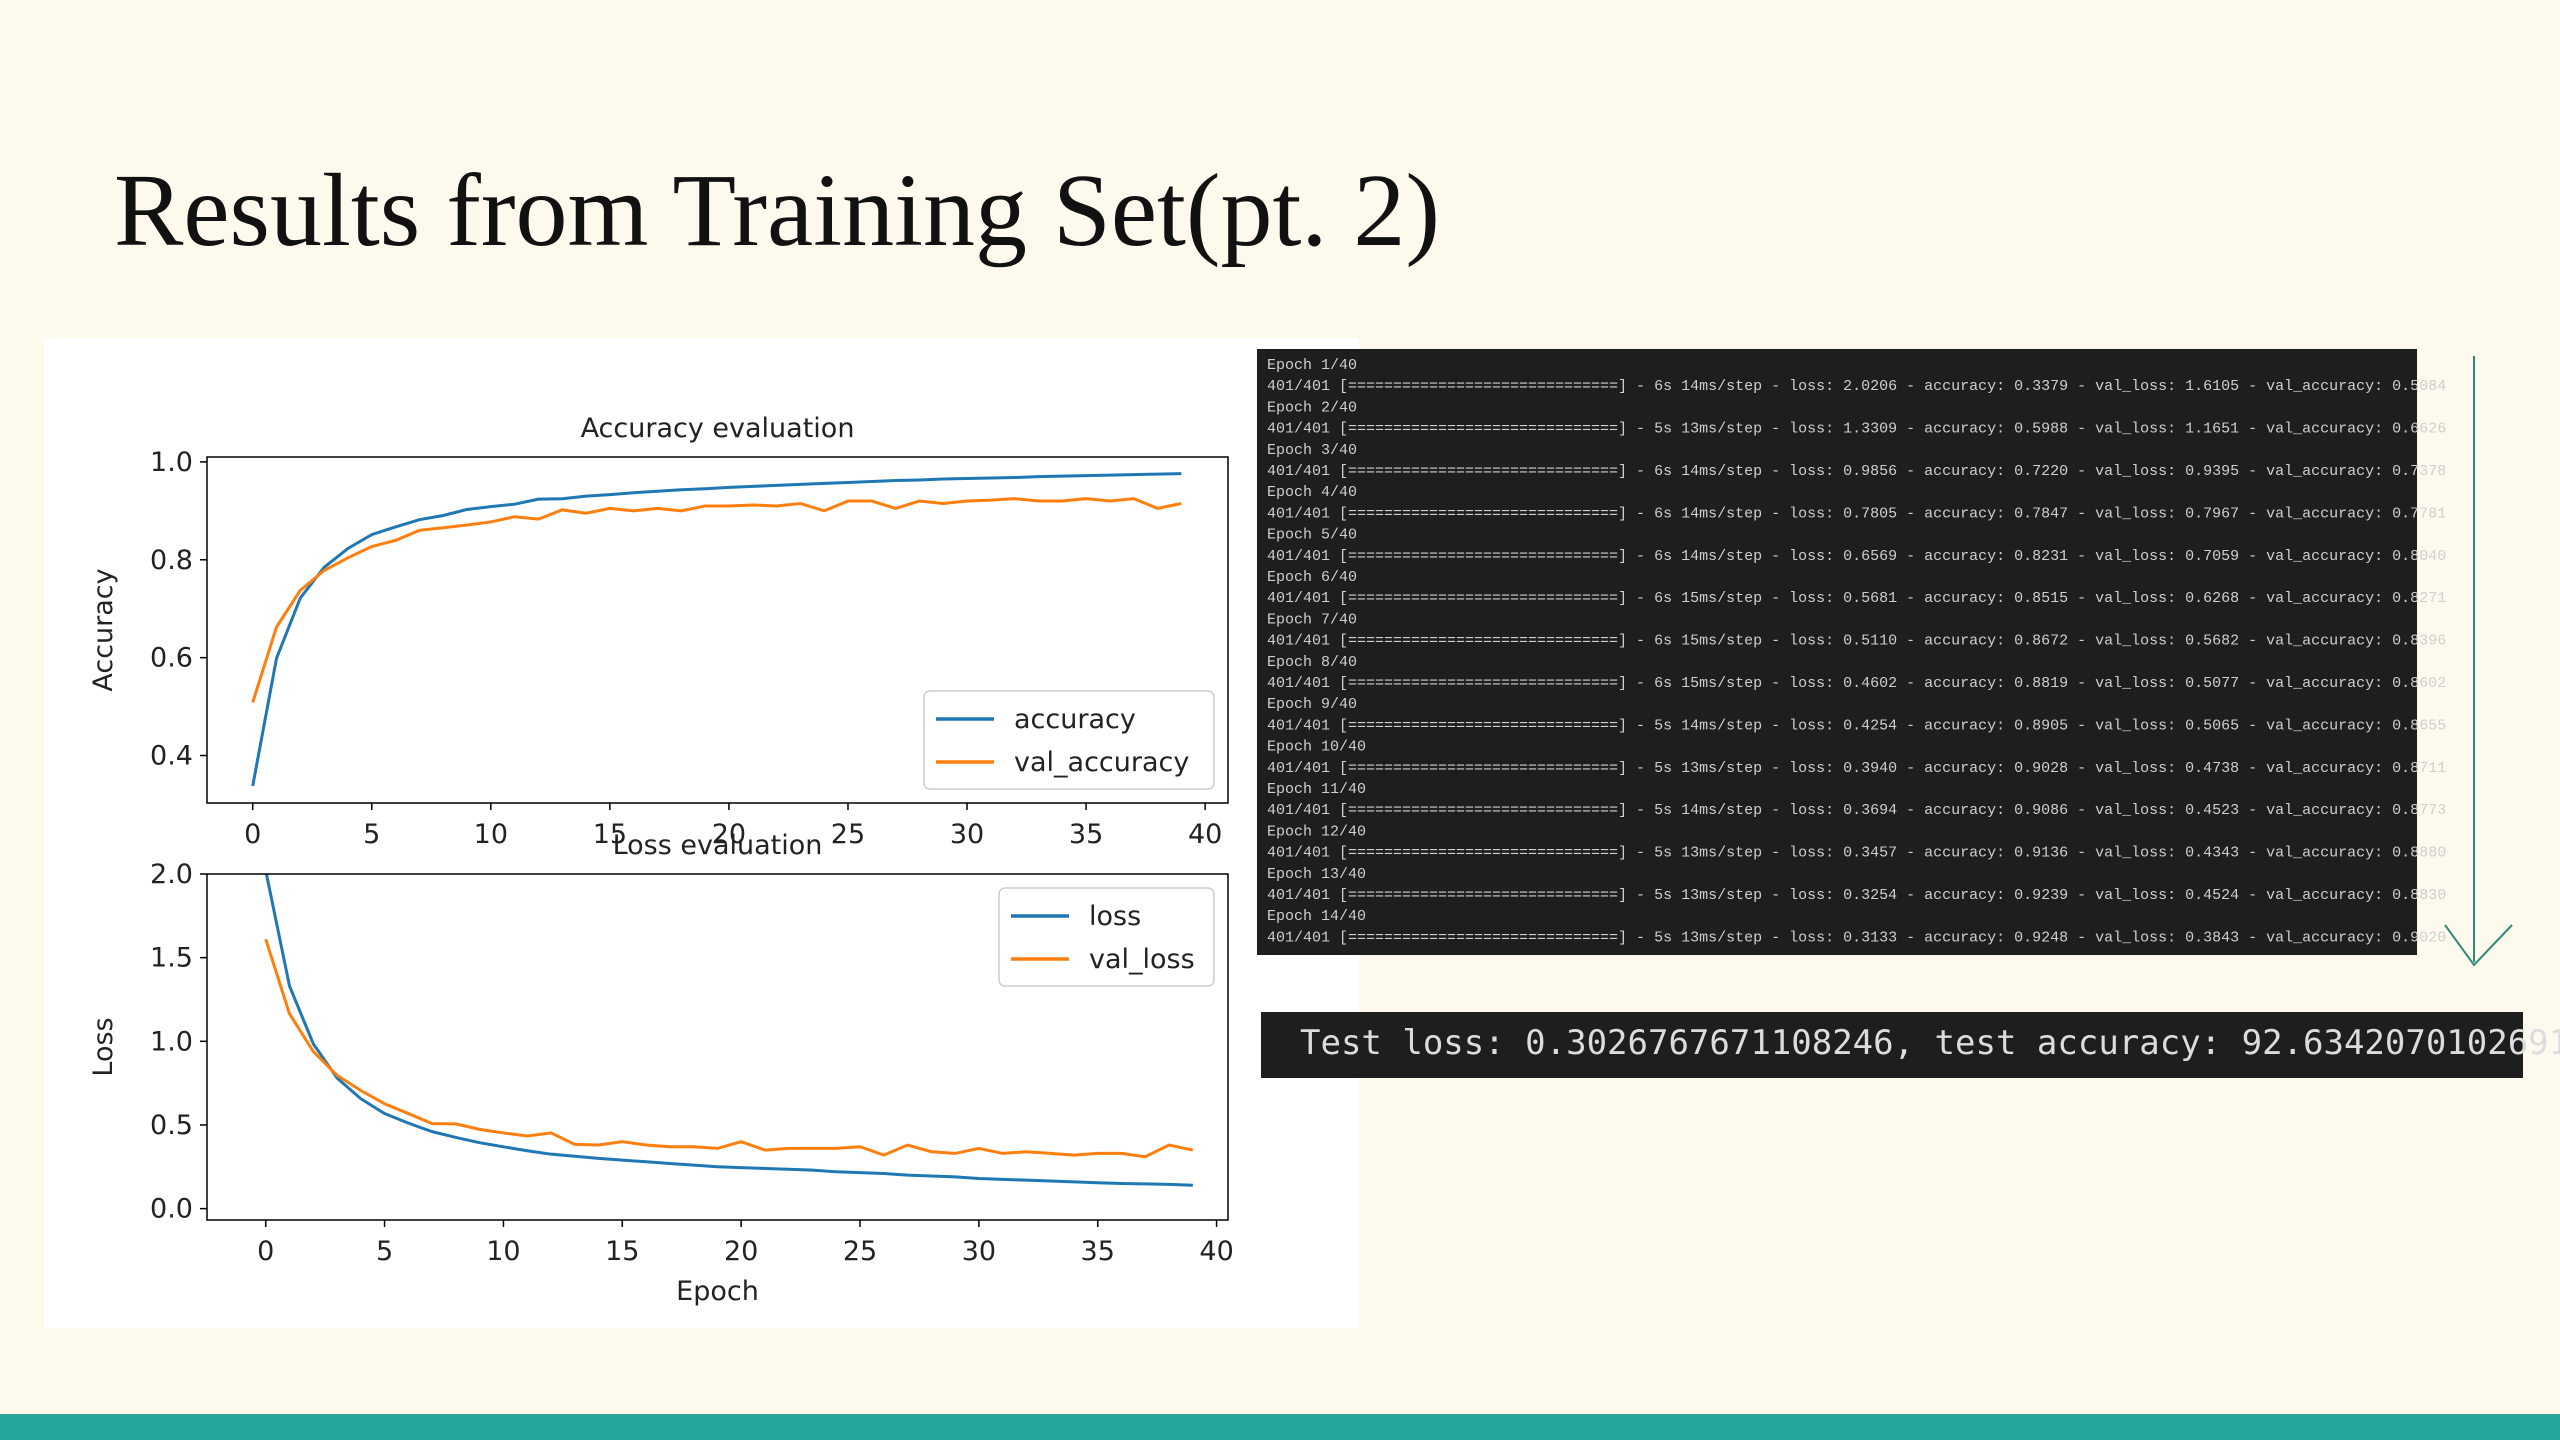  Describe the element at coordinates (171, 658) in the screenshot. I see `y-tick-label: 0.6` at that location.